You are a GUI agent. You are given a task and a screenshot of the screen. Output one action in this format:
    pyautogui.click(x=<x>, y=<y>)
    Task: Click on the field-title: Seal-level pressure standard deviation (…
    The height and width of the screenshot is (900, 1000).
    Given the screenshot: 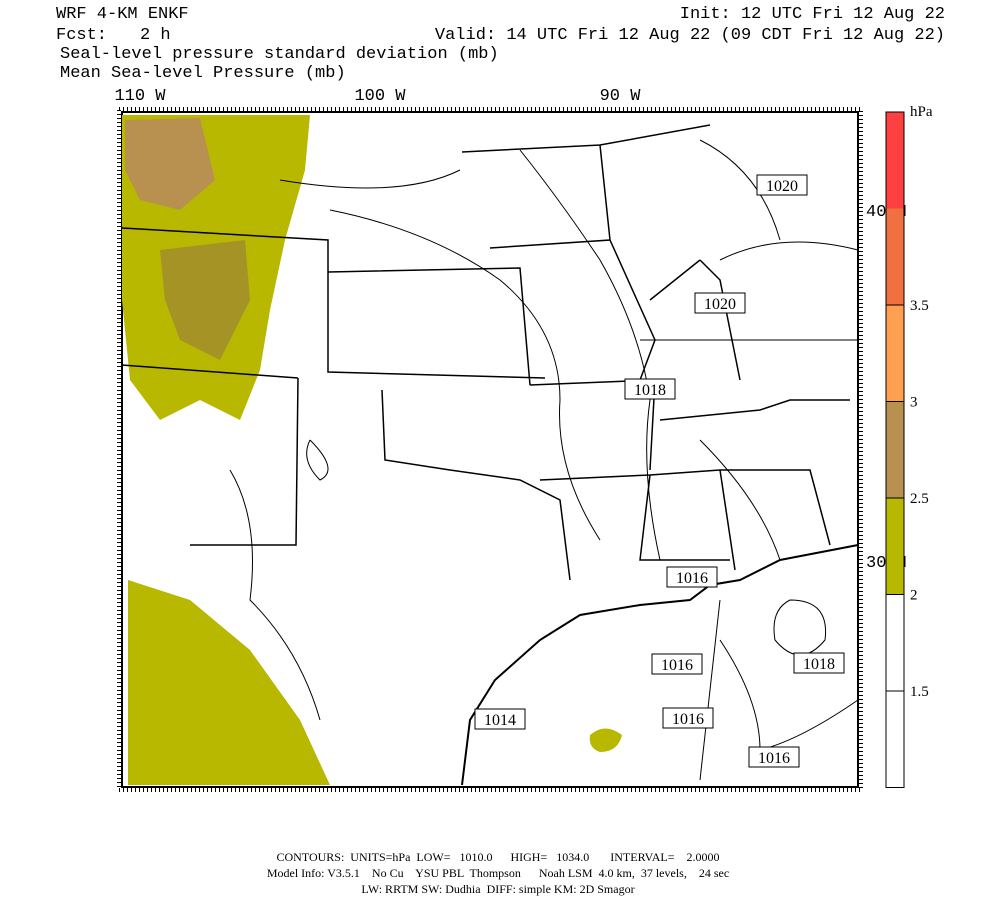 What is the action you would take?
    pyautogui.click(x=279, y=54)
    